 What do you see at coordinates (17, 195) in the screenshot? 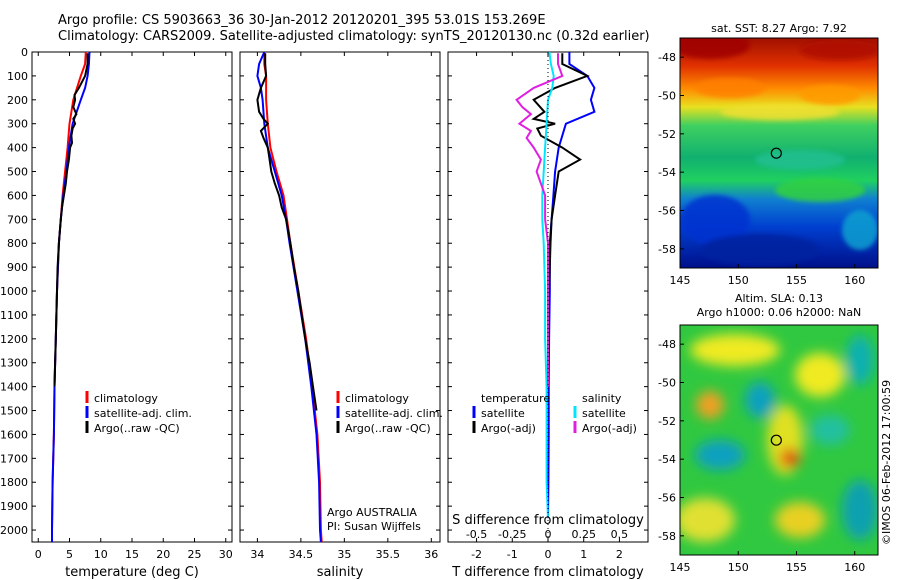
I see `depth-tick-label: 600` at bounding box center [17, 195].